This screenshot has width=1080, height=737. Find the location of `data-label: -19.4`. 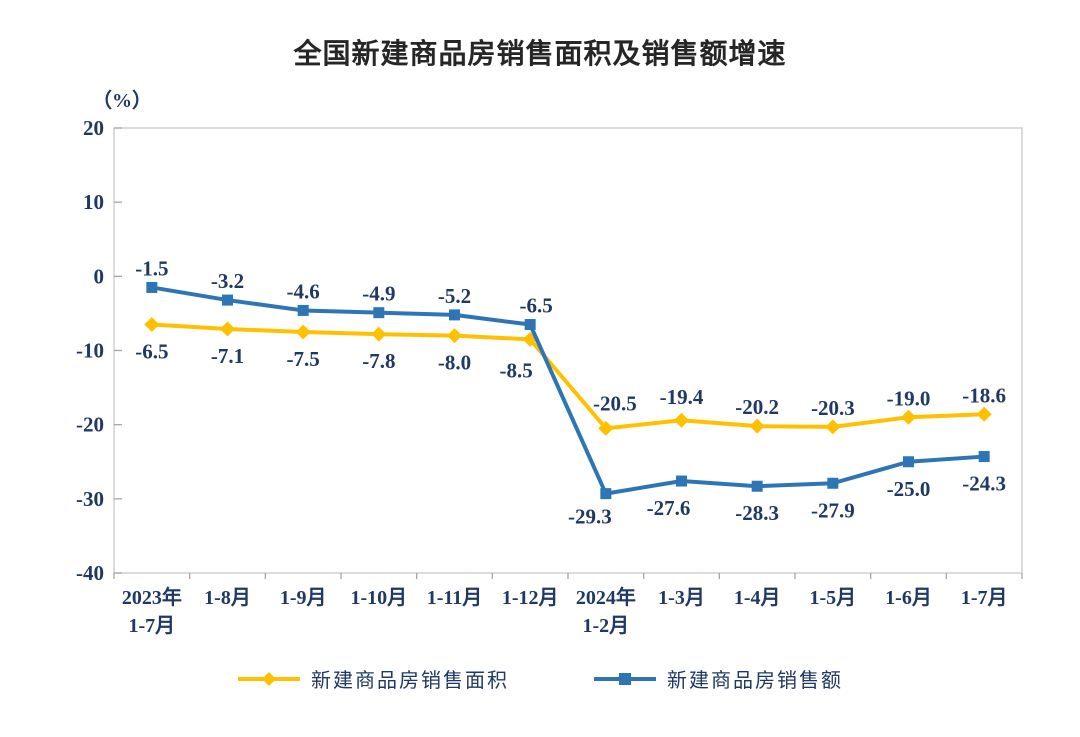

data-label: -19.4 is located at coordinates (682, 397).